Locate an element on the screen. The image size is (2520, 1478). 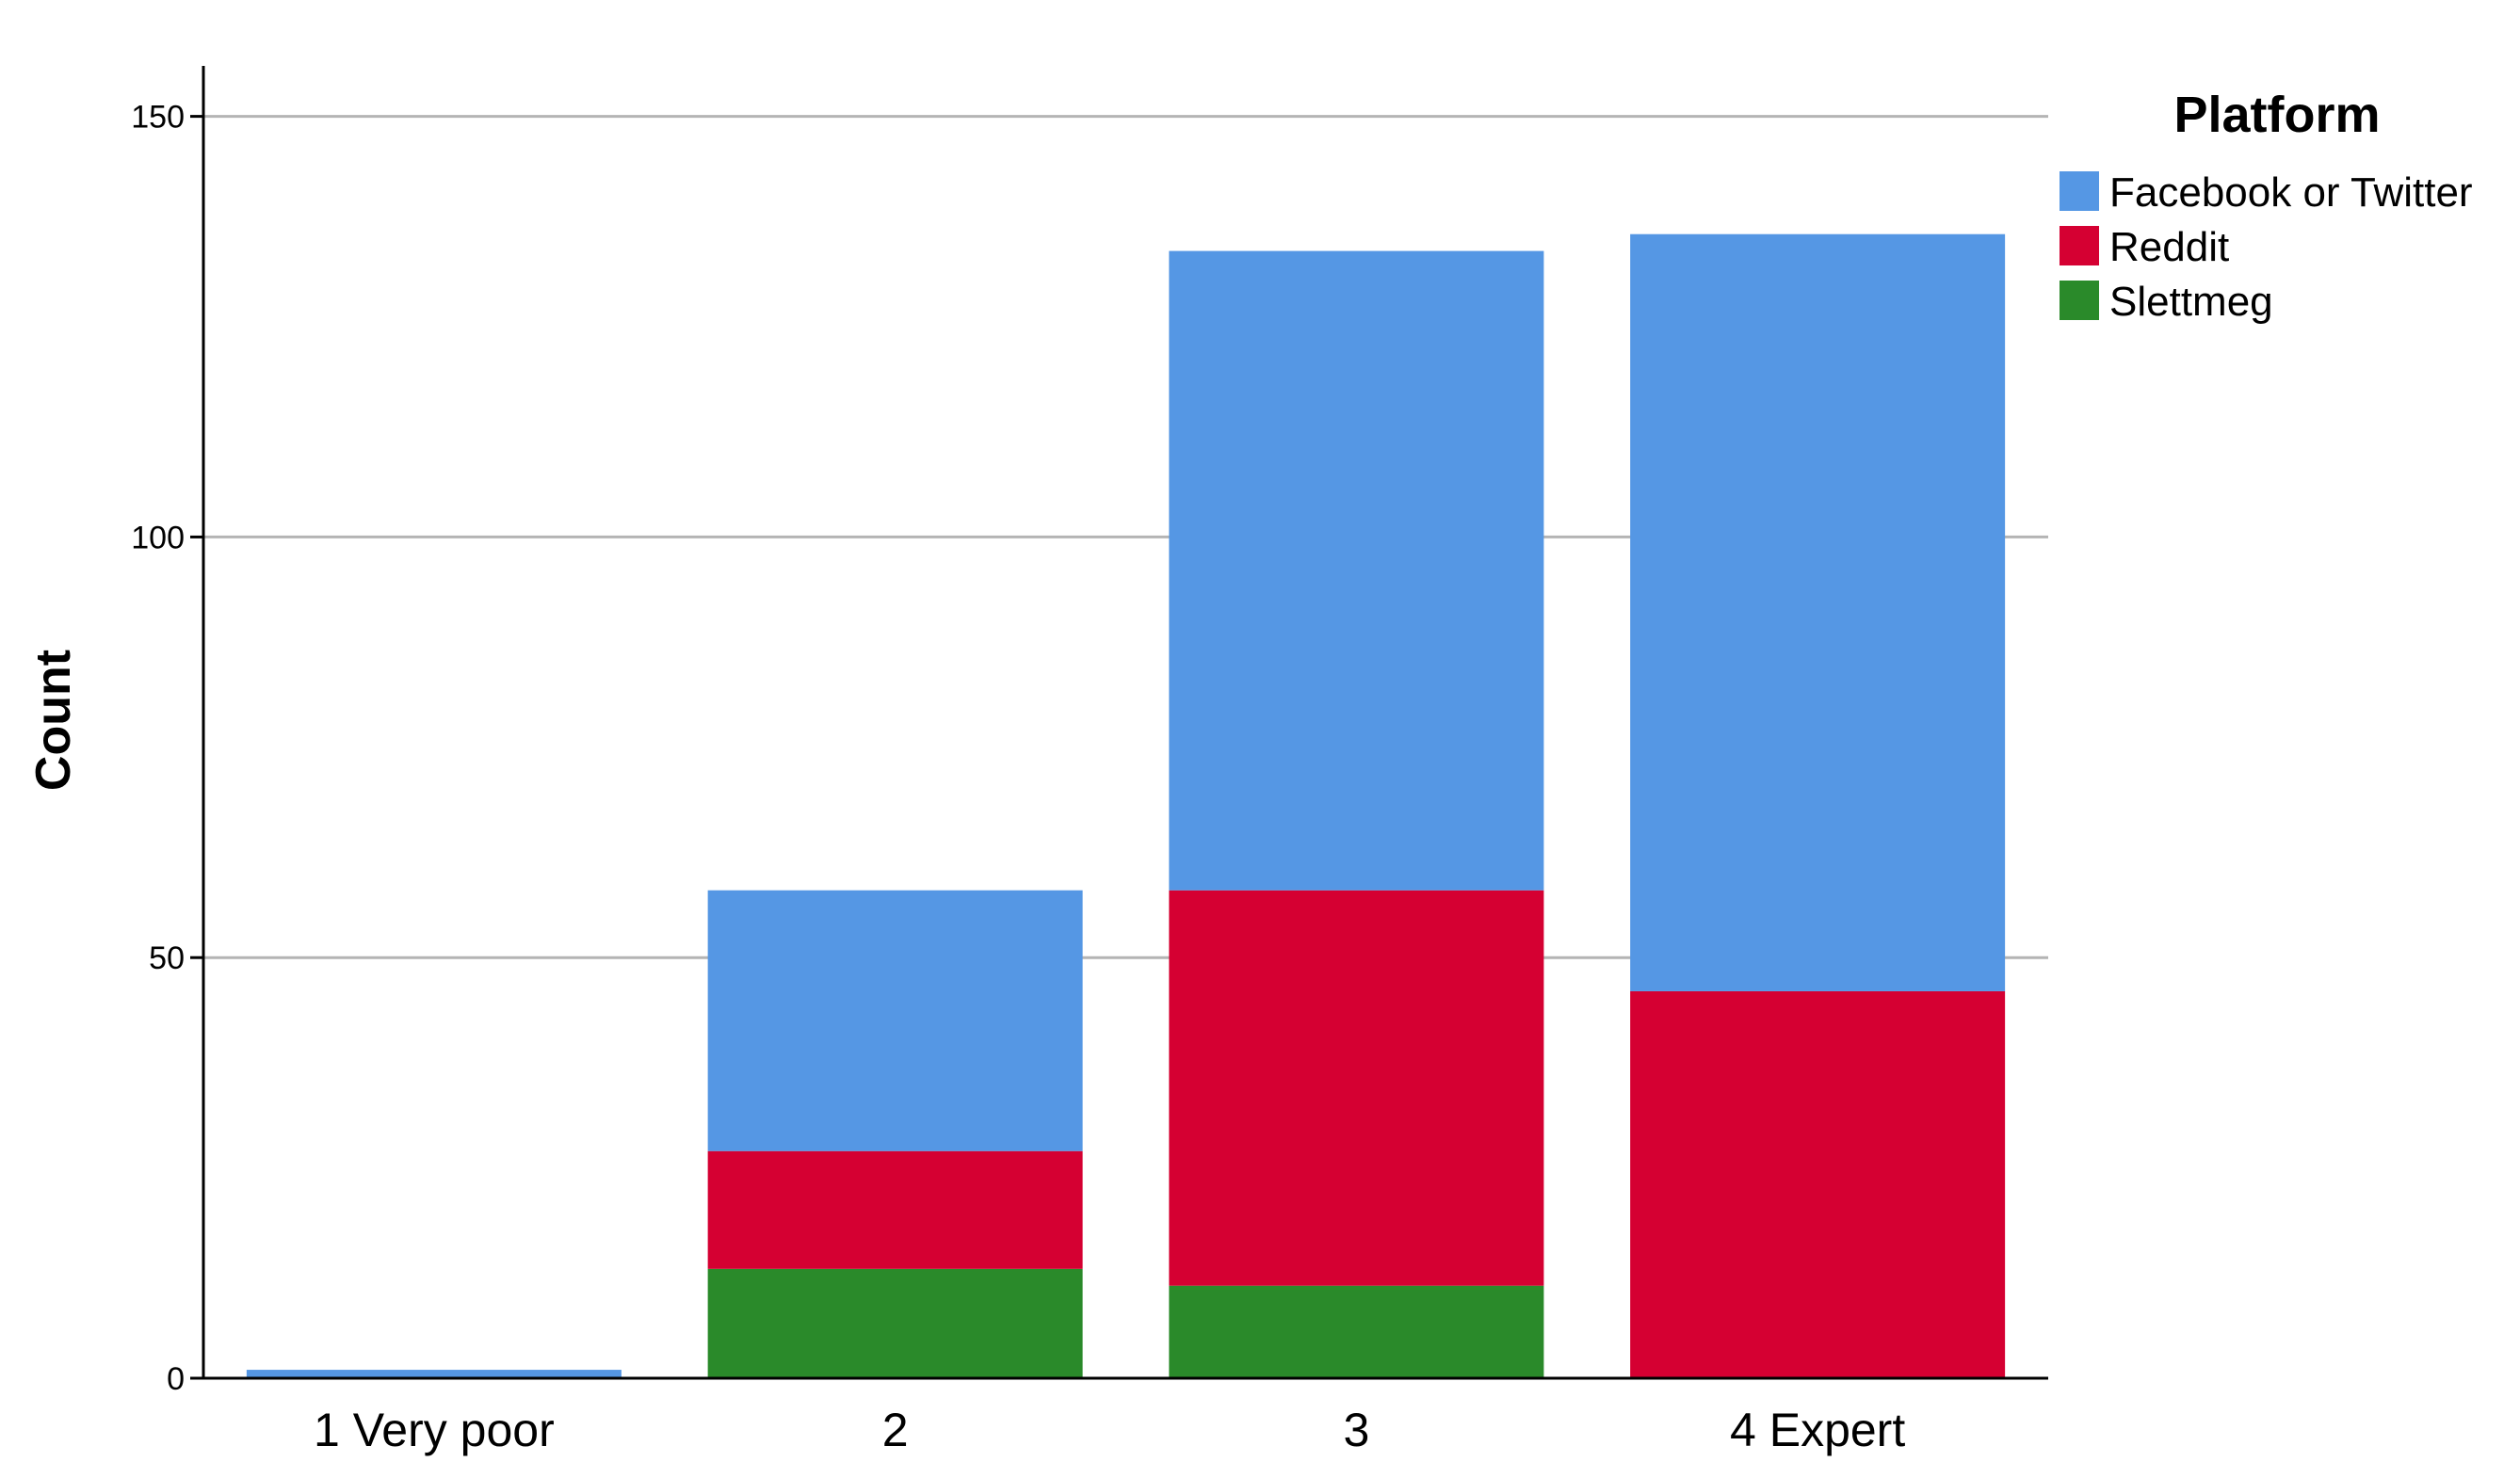
legend-items: Facebook or Twitter Reddit Slettmeg is located at coordinates (2266, 247).